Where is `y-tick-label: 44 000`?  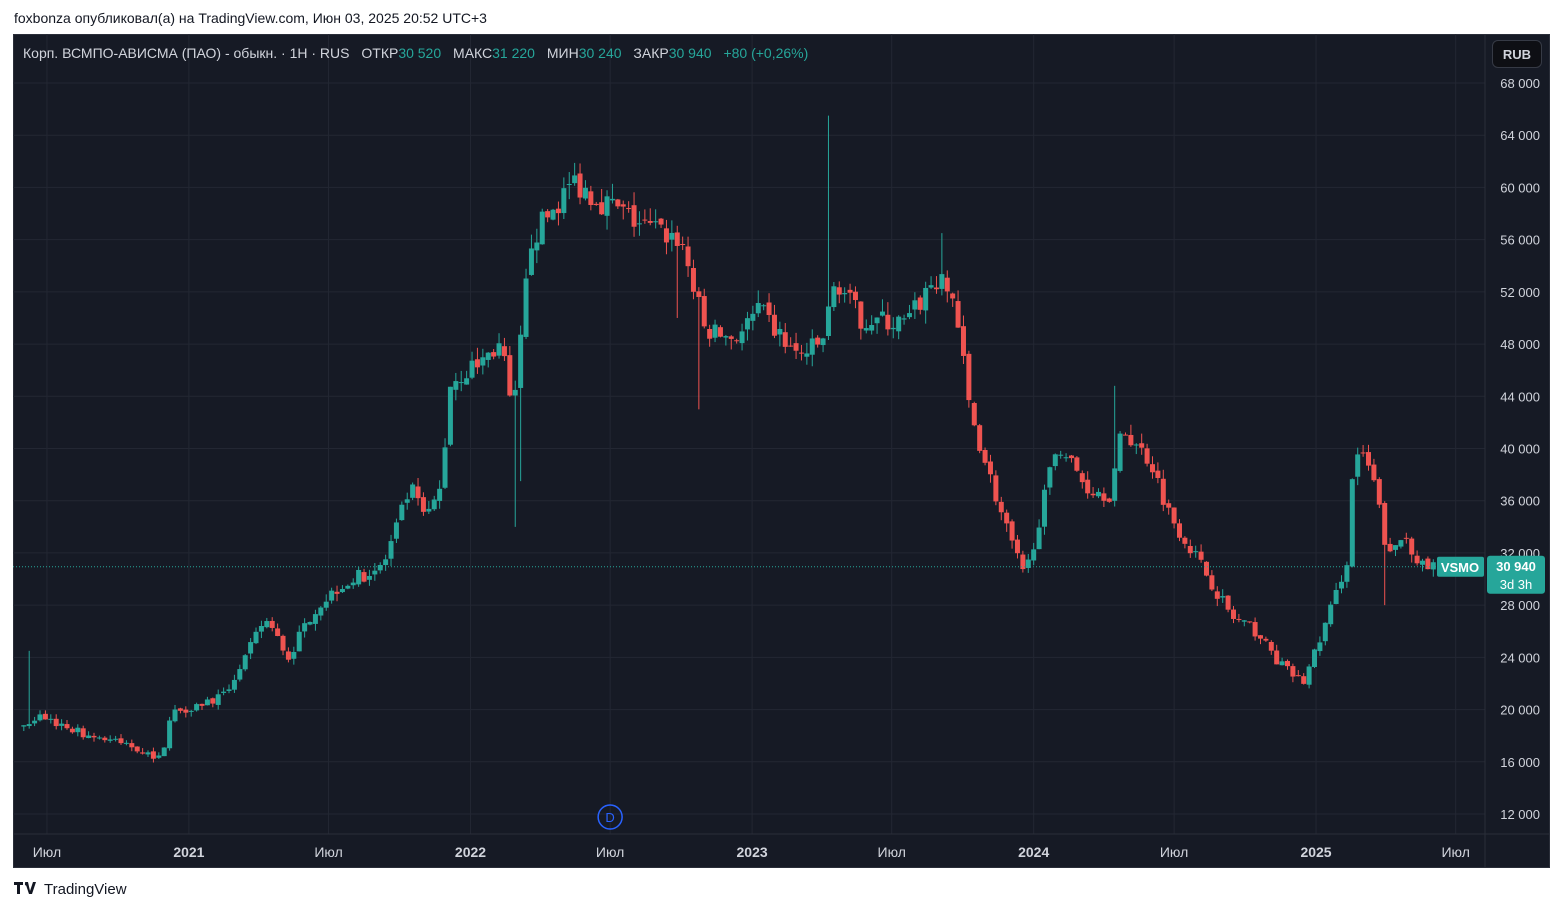 y-tick-label: 44 000 is located at coordinates (1520, 396).